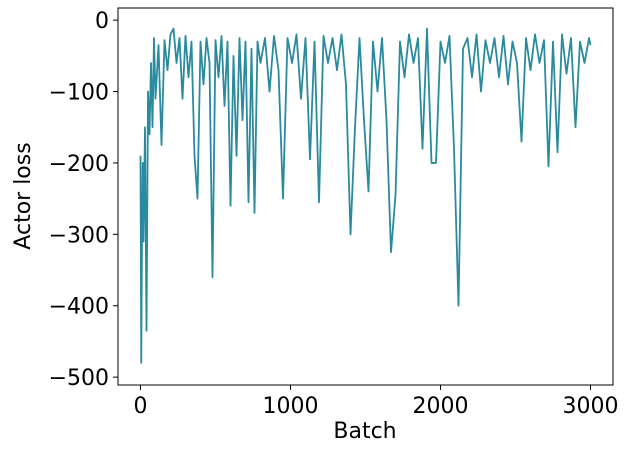 This screenshot has width=633, height=456. Describe the element at coordinates (441, 406) in the screenshot. I see `x-tick-label: 2000` at that location.